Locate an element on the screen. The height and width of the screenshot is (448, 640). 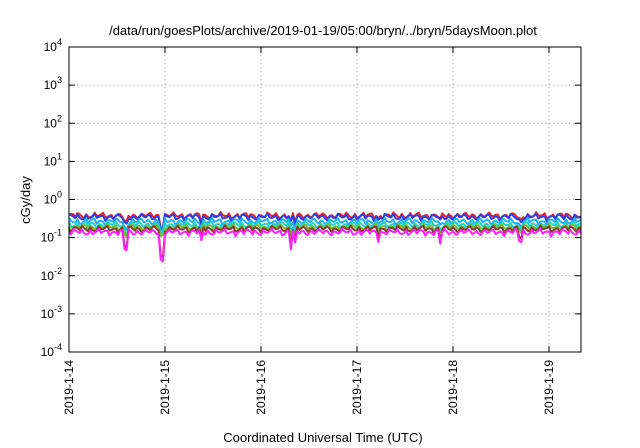
x-tick-label: 2019-1-18 is located at coordinates (453, 387).